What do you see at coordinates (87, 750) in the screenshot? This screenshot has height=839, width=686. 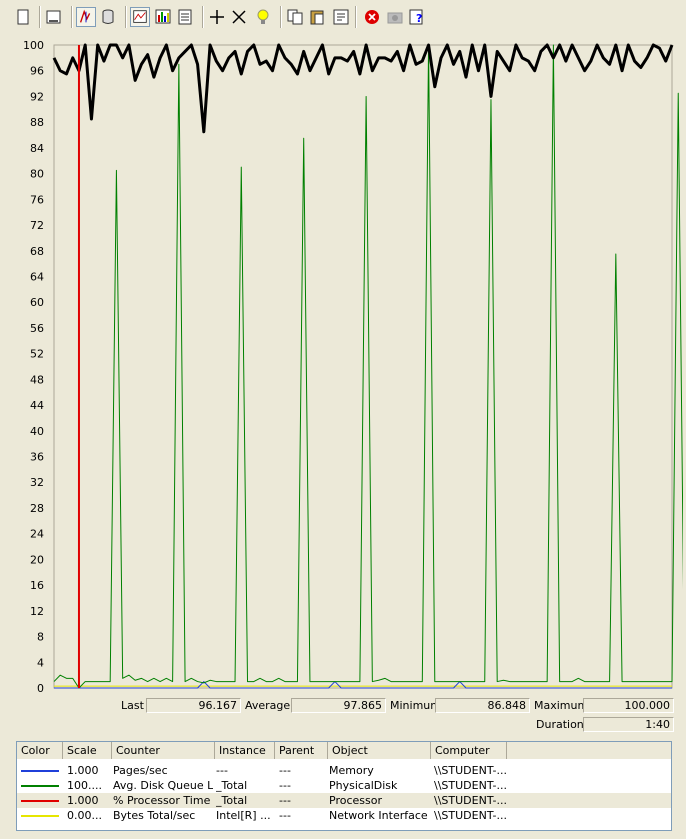 I see `column-header-scale: Scale` at bounding box center [87, 750].